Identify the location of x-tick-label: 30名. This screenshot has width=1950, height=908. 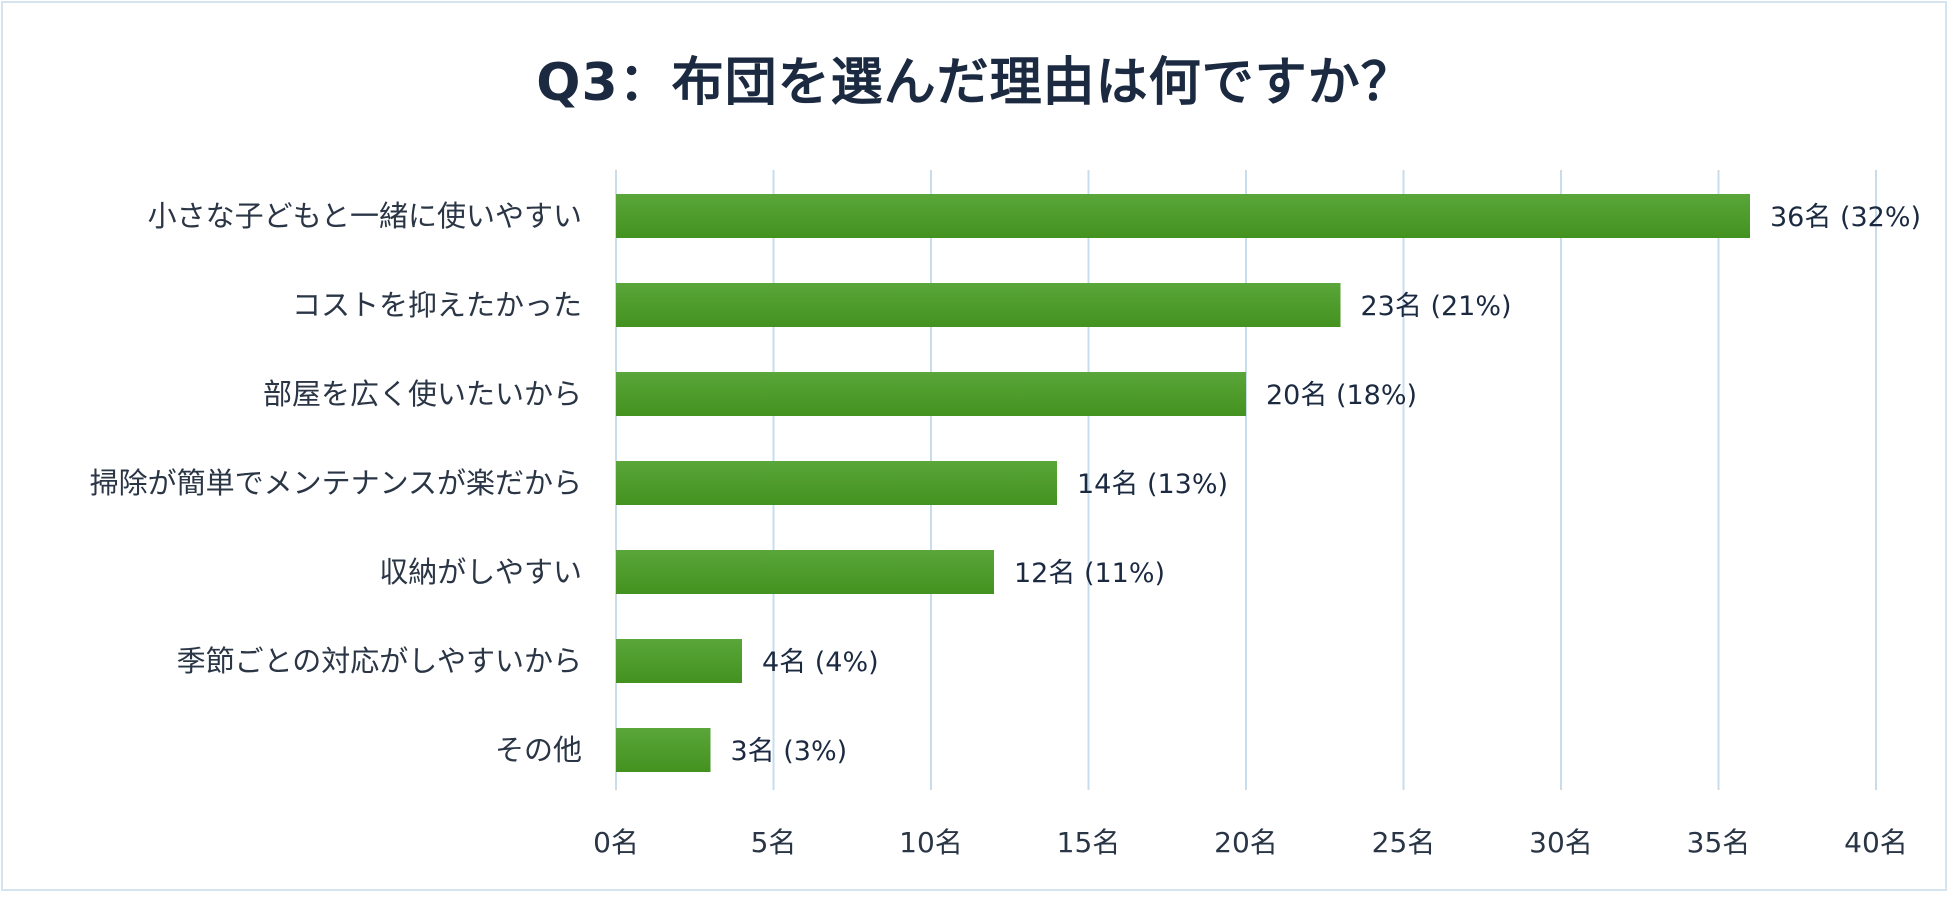
(1561, 842).